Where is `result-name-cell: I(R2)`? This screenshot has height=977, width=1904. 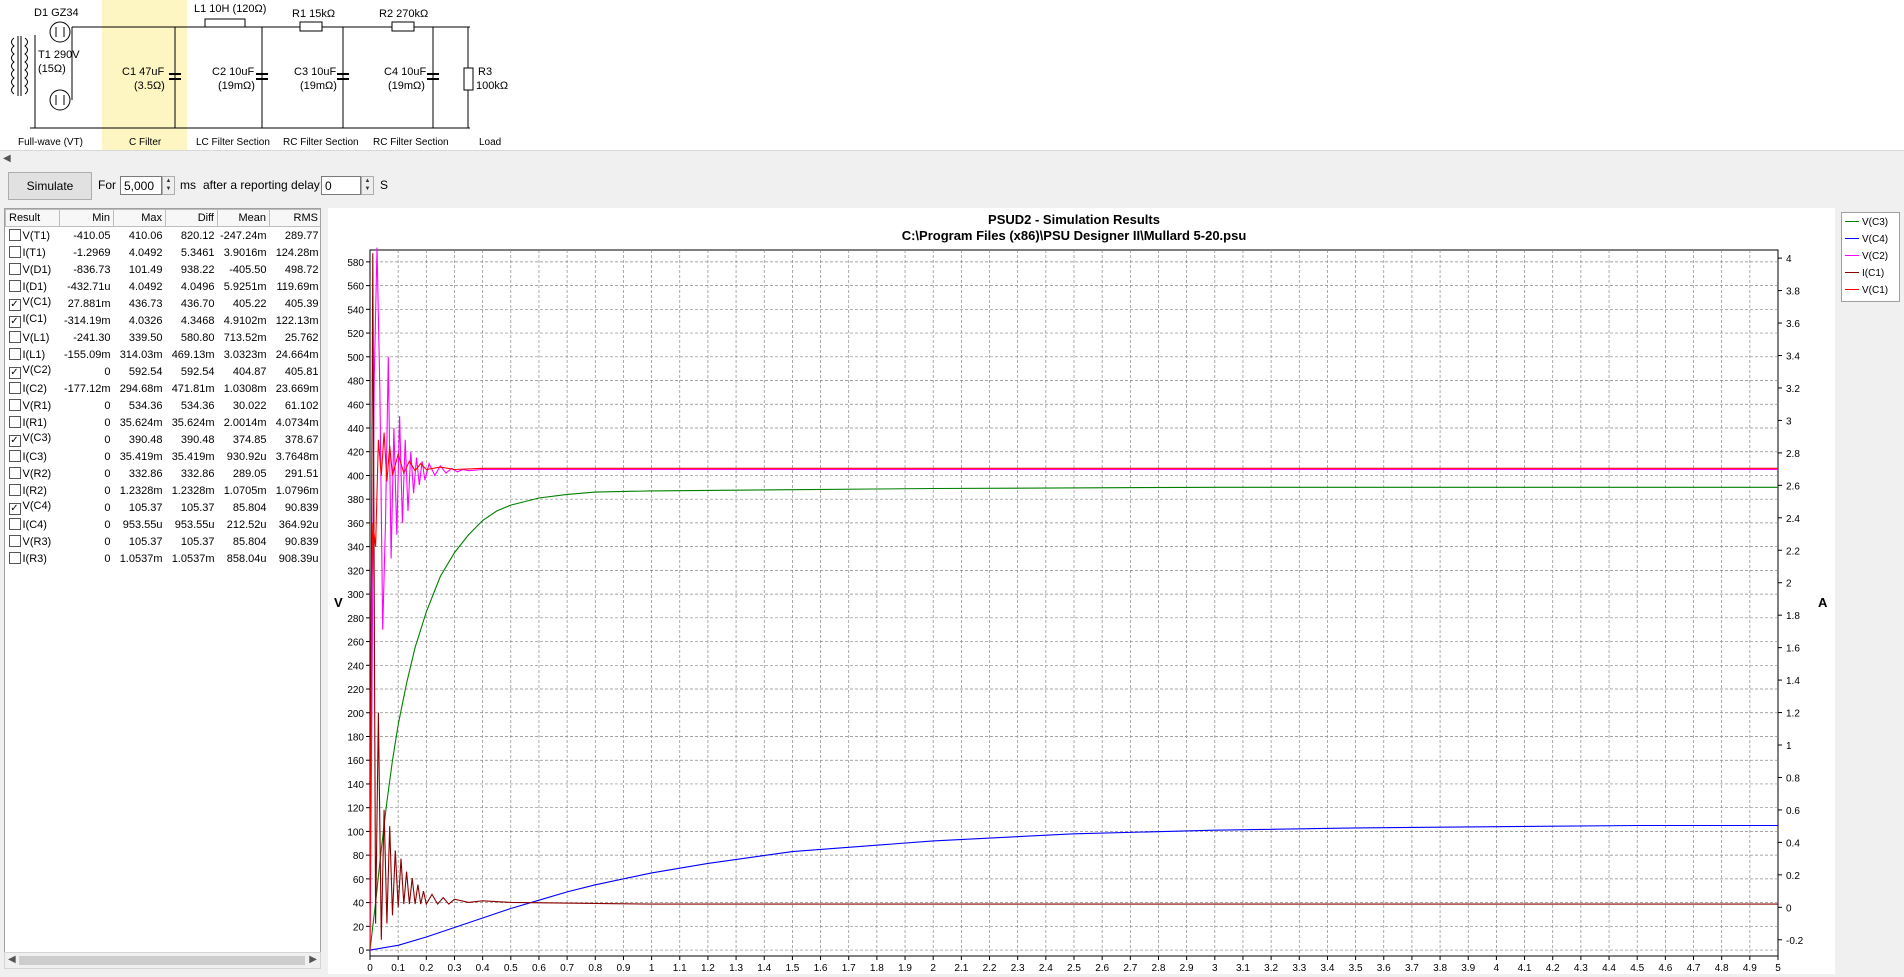
result-name-cell: I(R2) is located at coordinates (33, 490).